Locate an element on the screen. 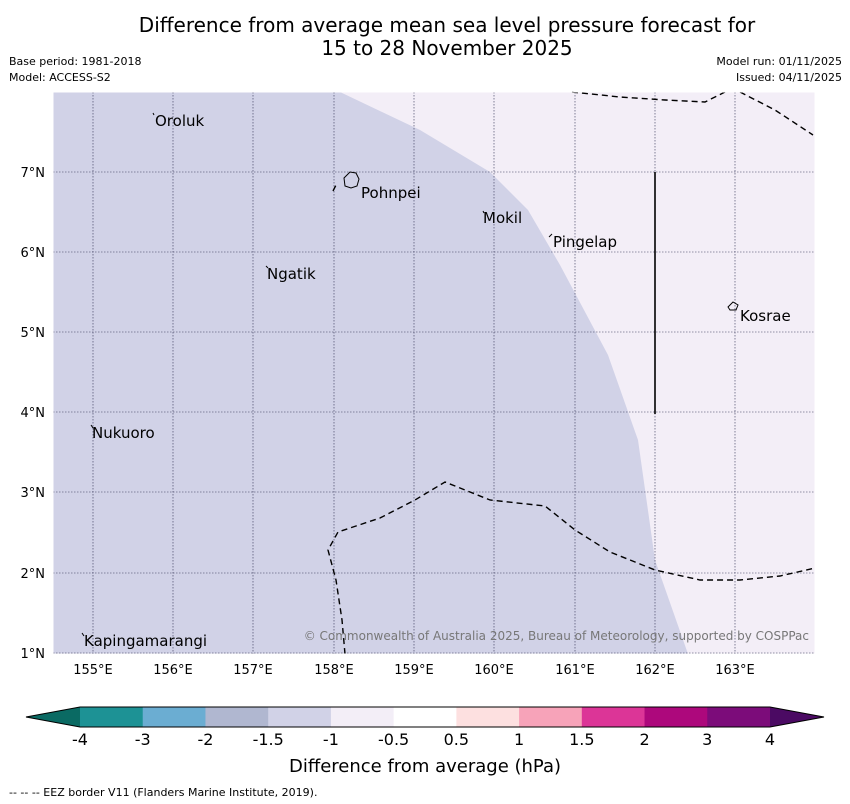 The height and width of the screenshot is (804, 850). lon-label: 158°E is located at coordinates (334, 670).